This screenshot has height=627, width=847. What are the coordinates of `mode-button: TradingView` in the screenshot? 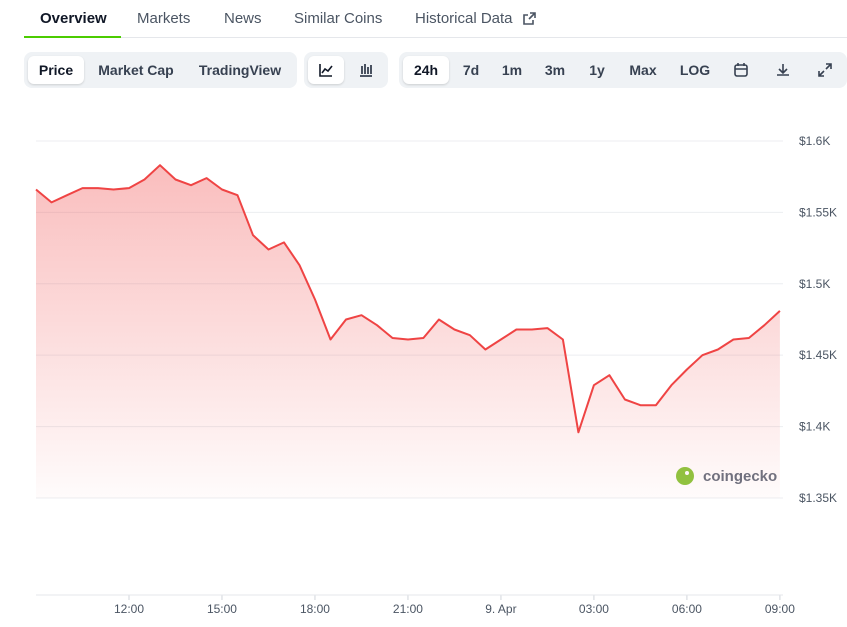 It's located at (240, 70).